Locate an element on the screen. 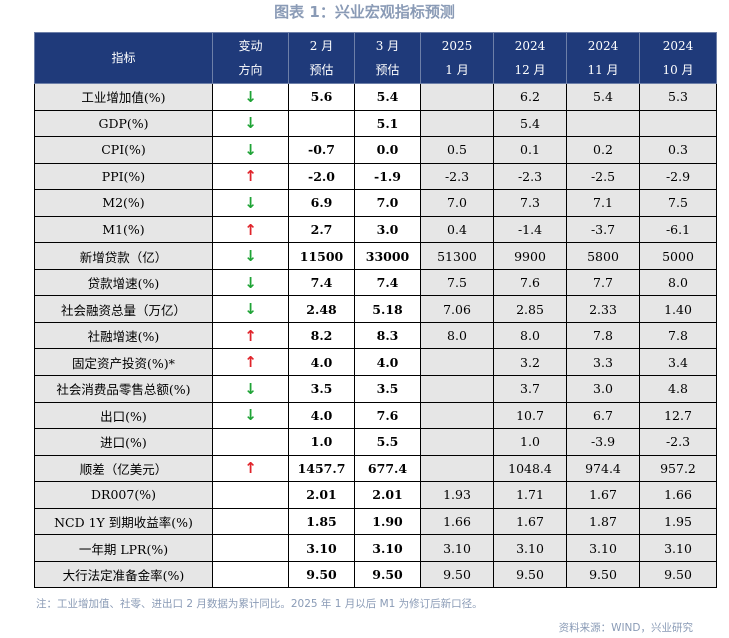  value-2025-jan: 9.50 is located at coordinates (457, 574).